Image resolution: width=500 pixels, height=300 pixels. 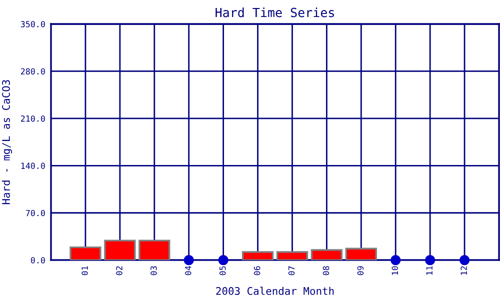 What do you see at coordinates (37, 260) in the screenshot?
I see `y-tick-label: 0.0` at bounding box center [37, 260].